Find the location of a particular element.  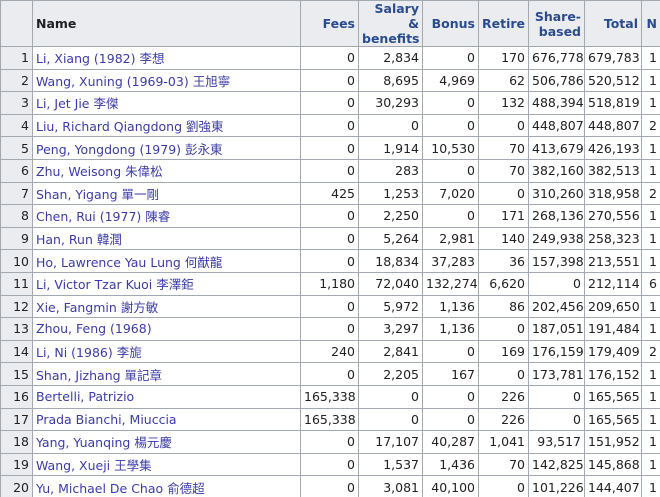

cell: 165,565 is located at coordinates (613, 396).